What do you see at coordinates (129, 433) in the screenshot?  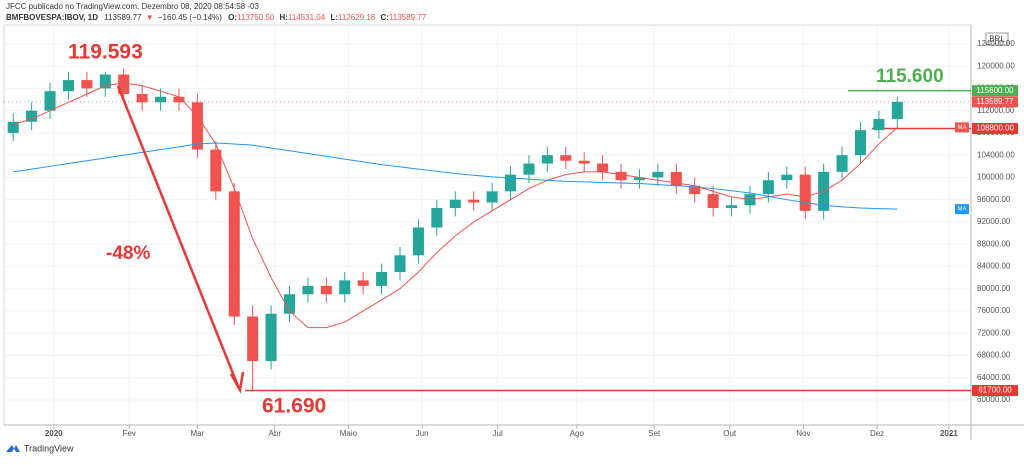 I see `x-tick-label: Fev` at bounding box center [129, 433].